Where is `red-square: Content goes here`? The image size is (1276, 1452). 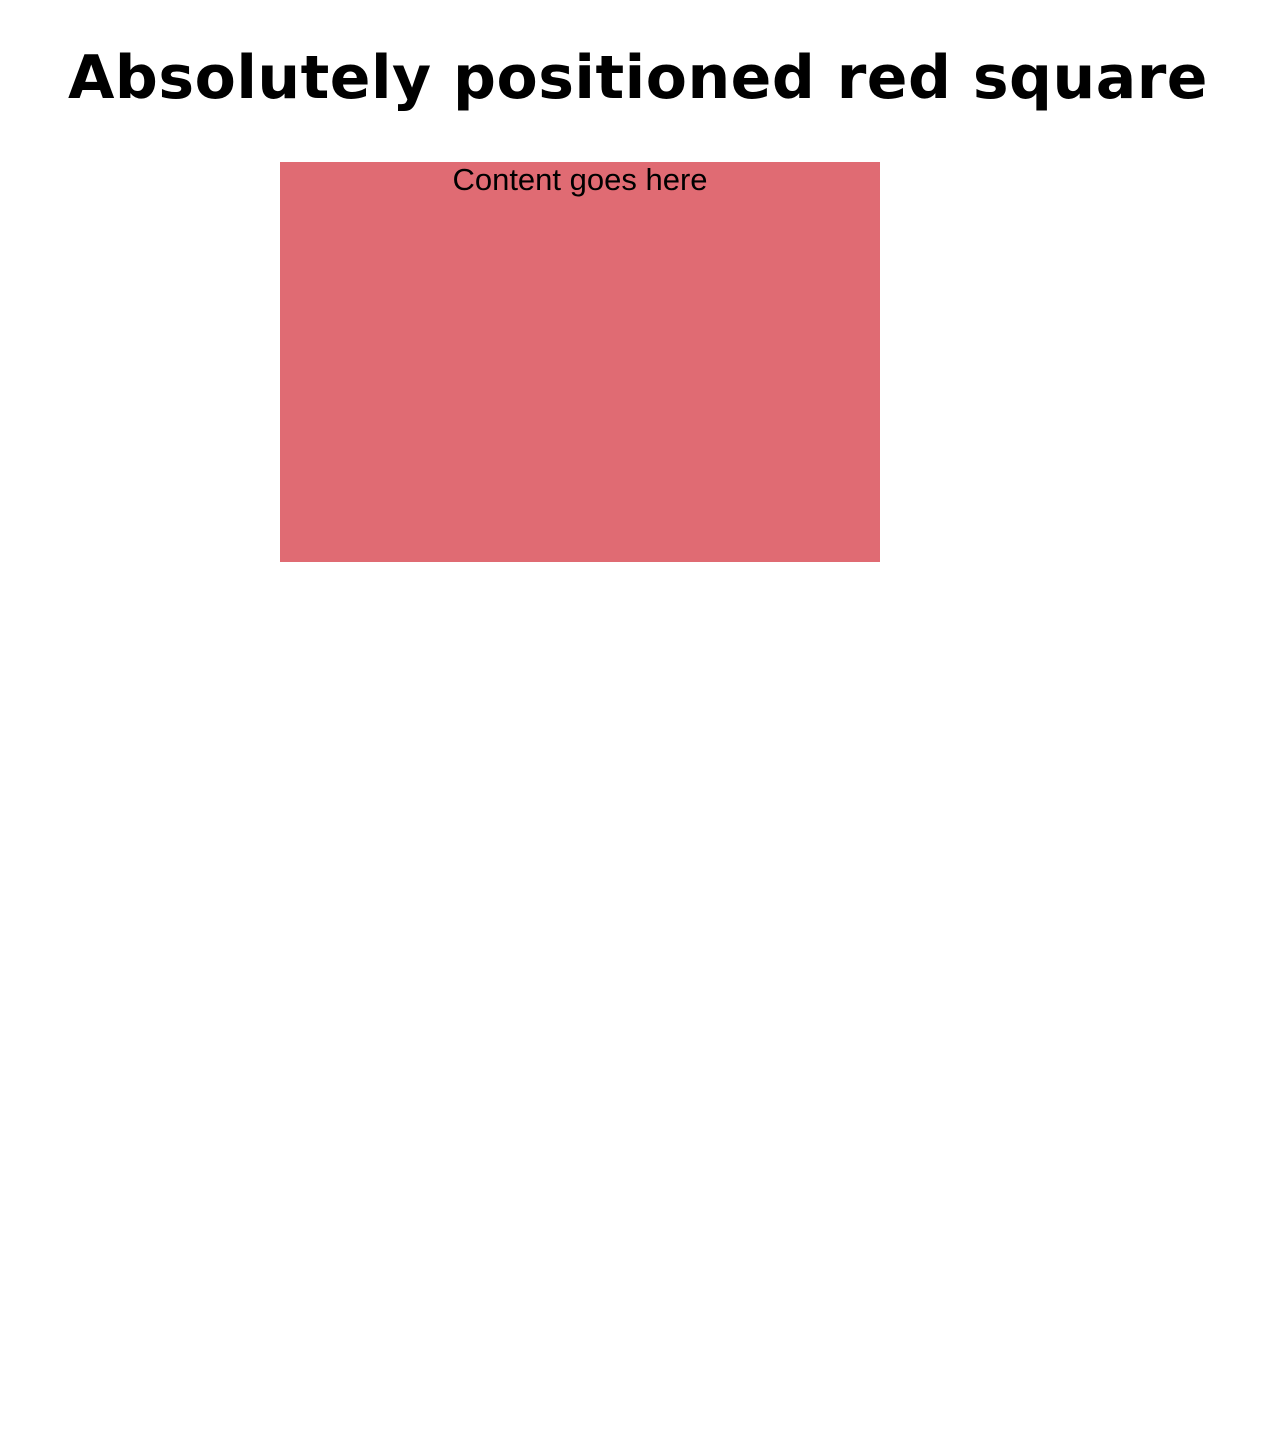 red-square: Content goes here is located at coordinates (580, 362).